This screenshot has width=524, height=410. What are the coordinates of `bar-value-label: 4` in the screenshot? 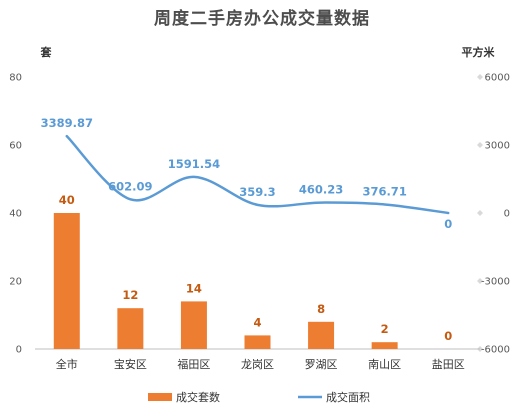 It's located at (257, 322).